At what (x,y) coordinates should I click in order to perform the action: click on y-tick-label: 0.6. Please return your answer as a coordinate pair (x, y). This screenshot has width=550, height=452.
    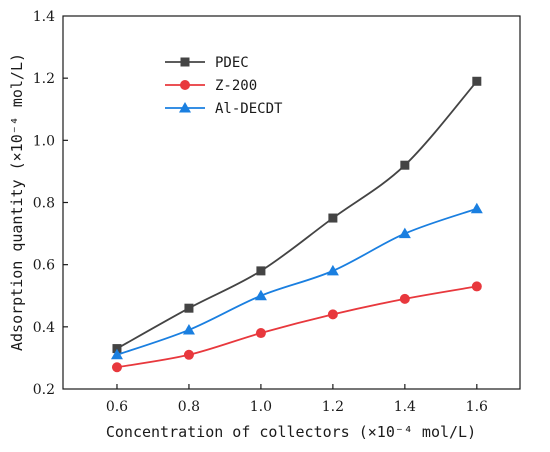
    Looking at the image, I should click on (44, 266).